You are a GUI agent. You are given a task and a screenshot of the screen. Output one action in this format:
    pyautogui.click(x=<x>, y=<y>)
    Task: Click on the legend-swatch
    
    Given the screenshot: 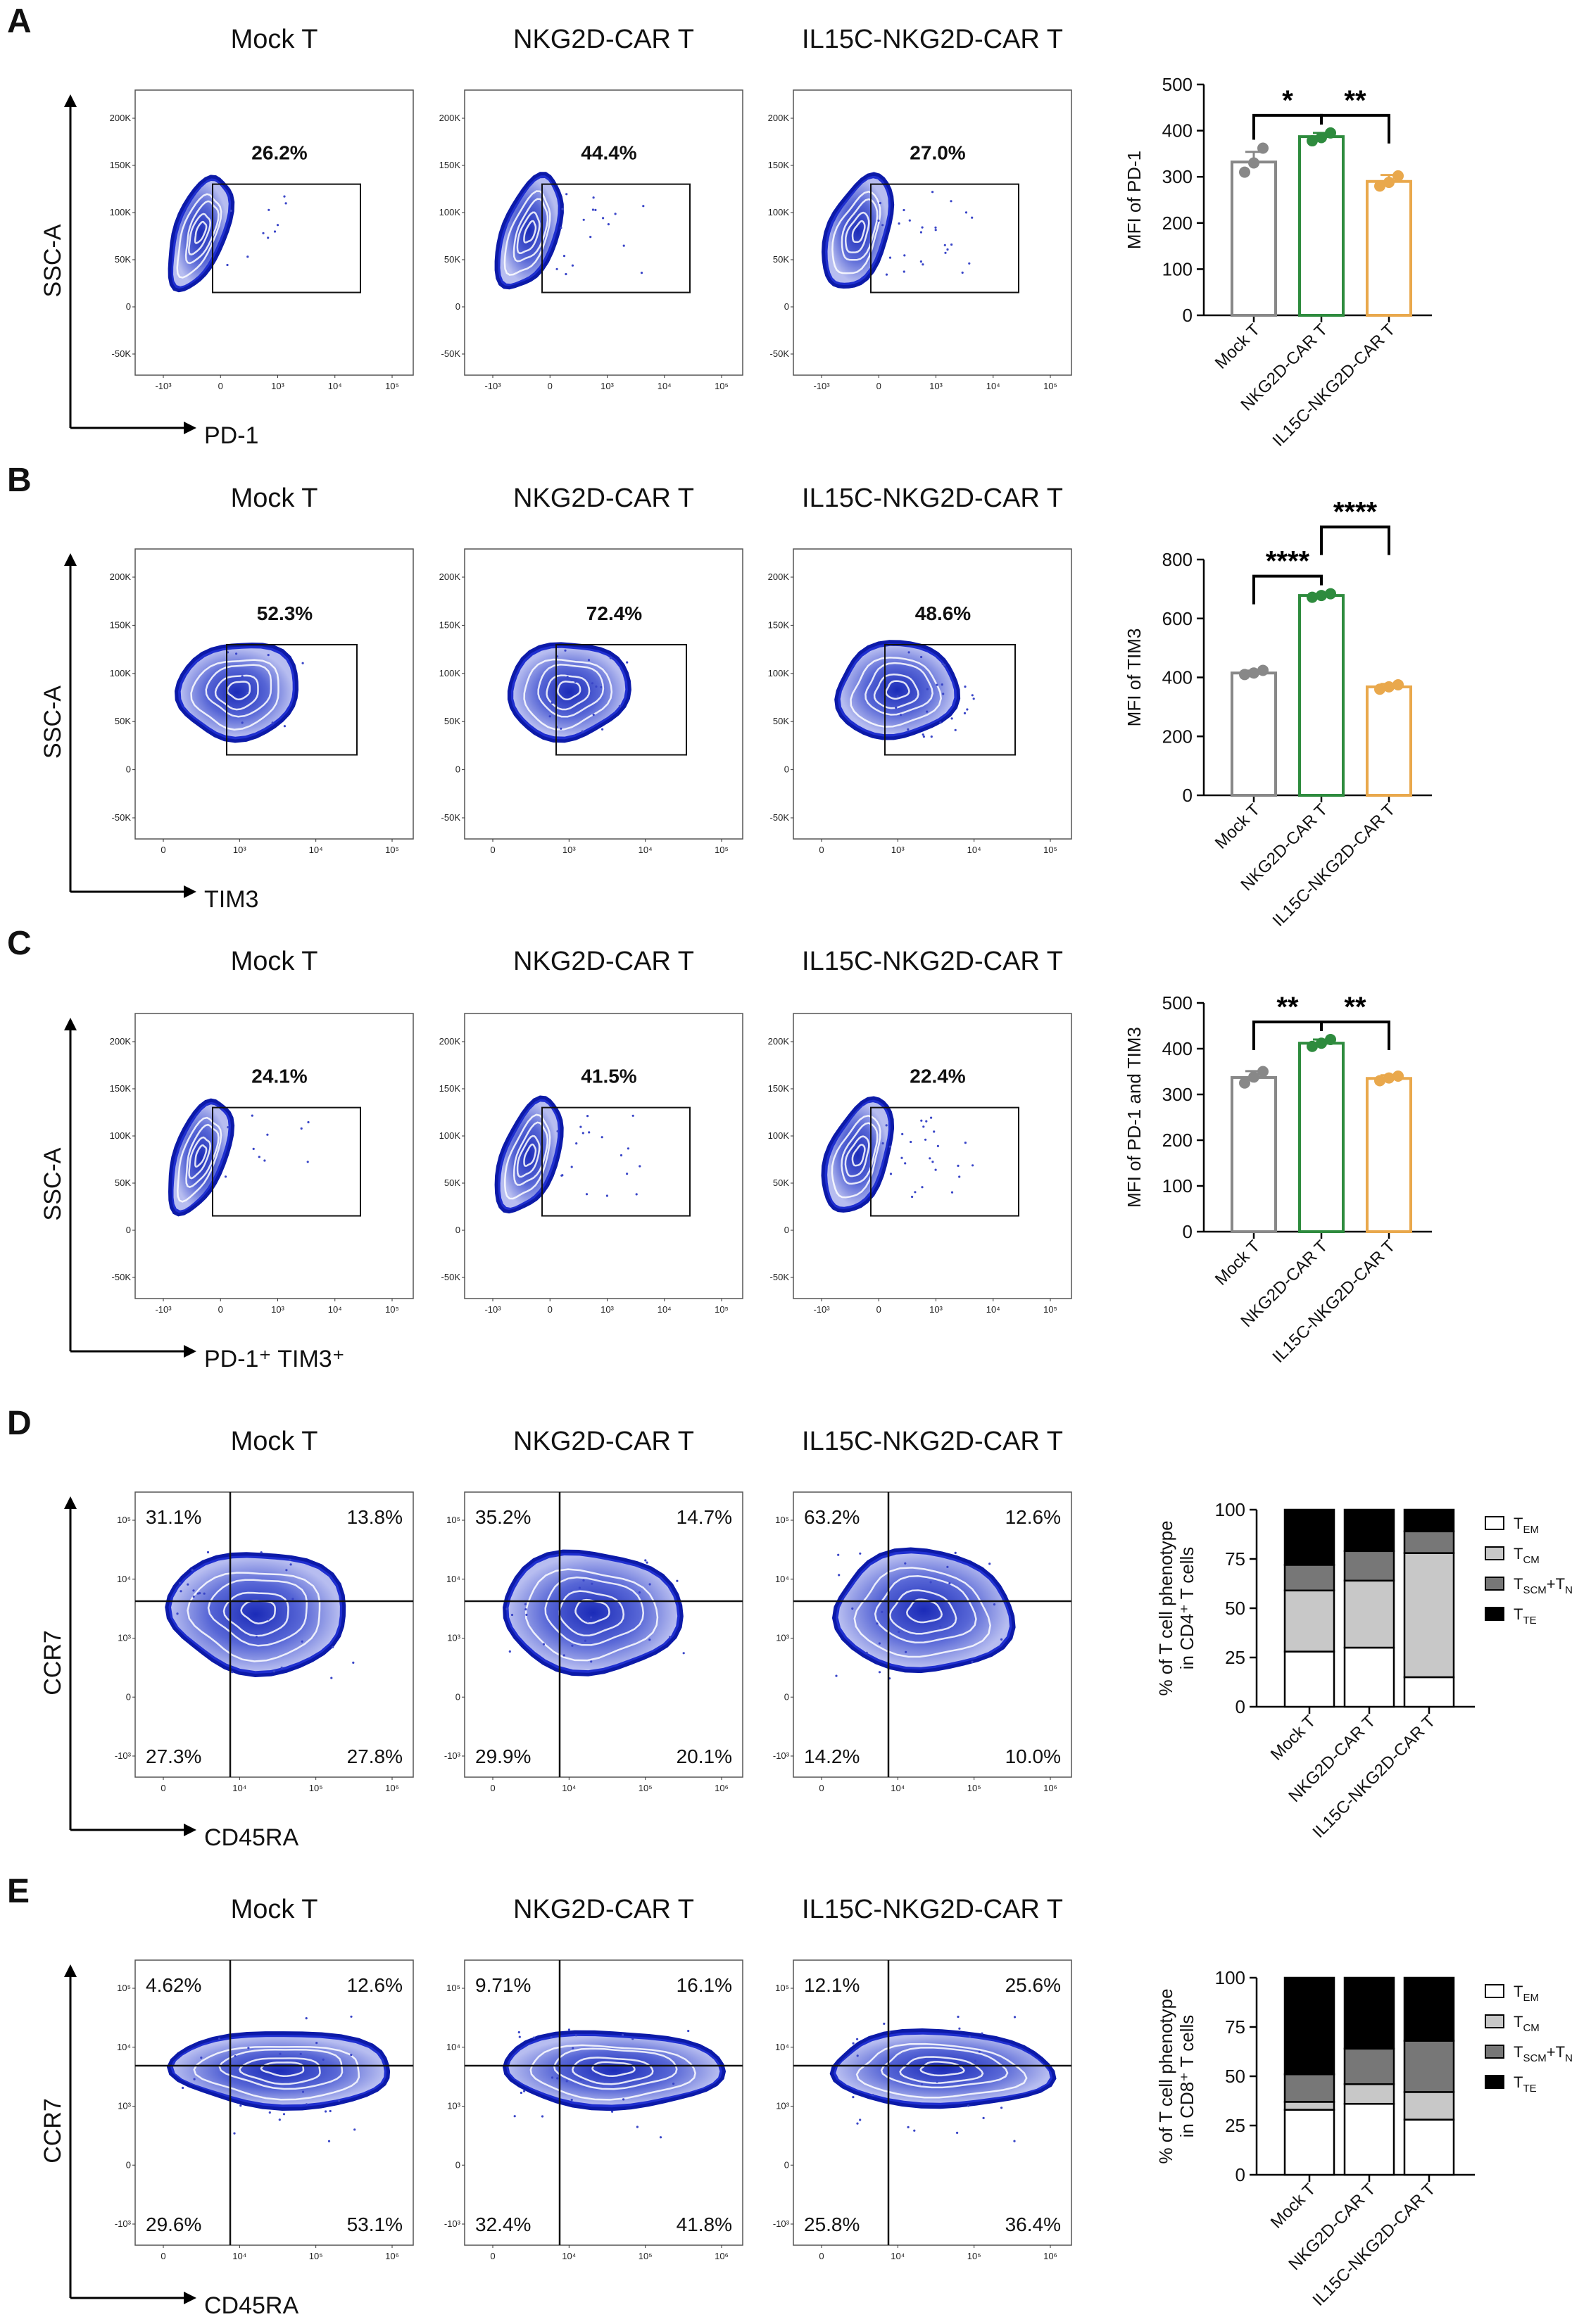 What is the action you would take?
    pyautogui.click(x=1494, y=1553)
    